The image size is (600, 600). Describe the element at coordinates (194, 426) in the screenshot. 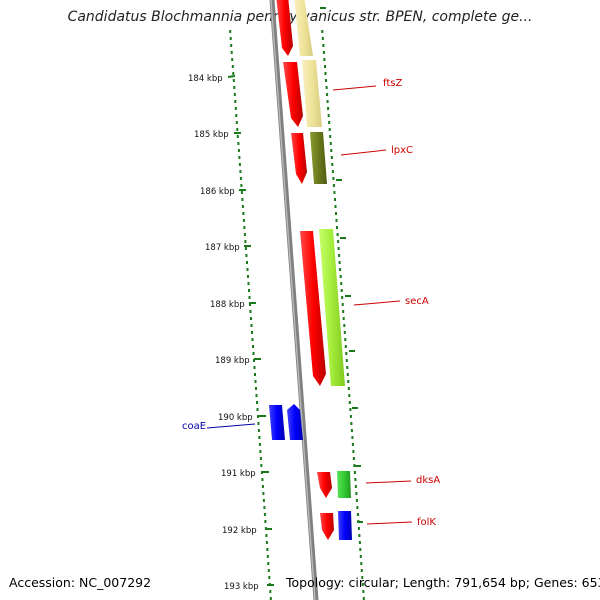

I see `gene-label-coaE: coaE` at that location.